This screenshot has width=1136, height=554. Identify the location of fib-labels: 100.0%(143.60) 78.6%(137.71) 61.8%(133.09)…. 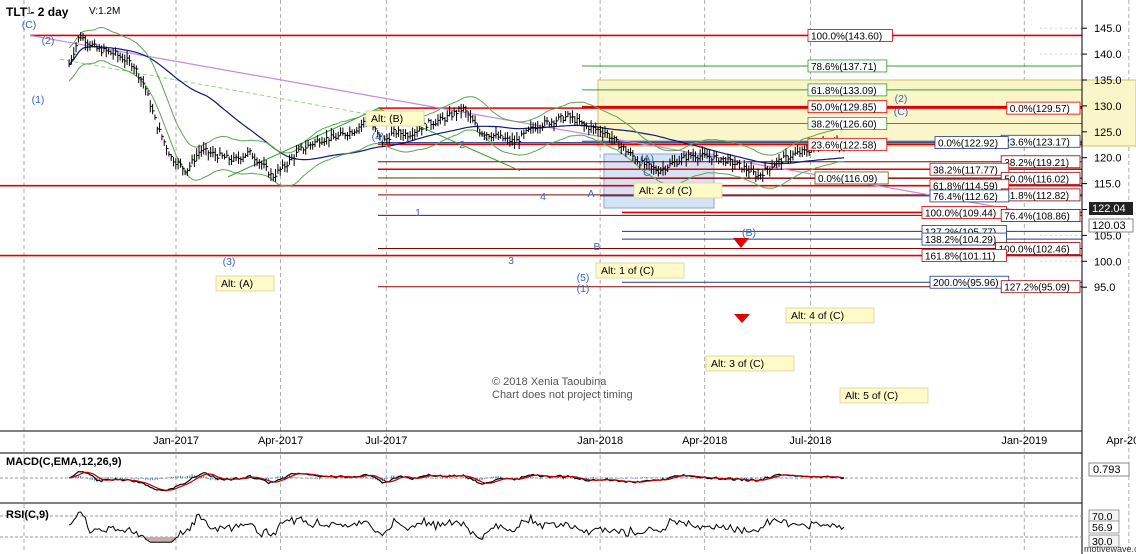
(944, 161).